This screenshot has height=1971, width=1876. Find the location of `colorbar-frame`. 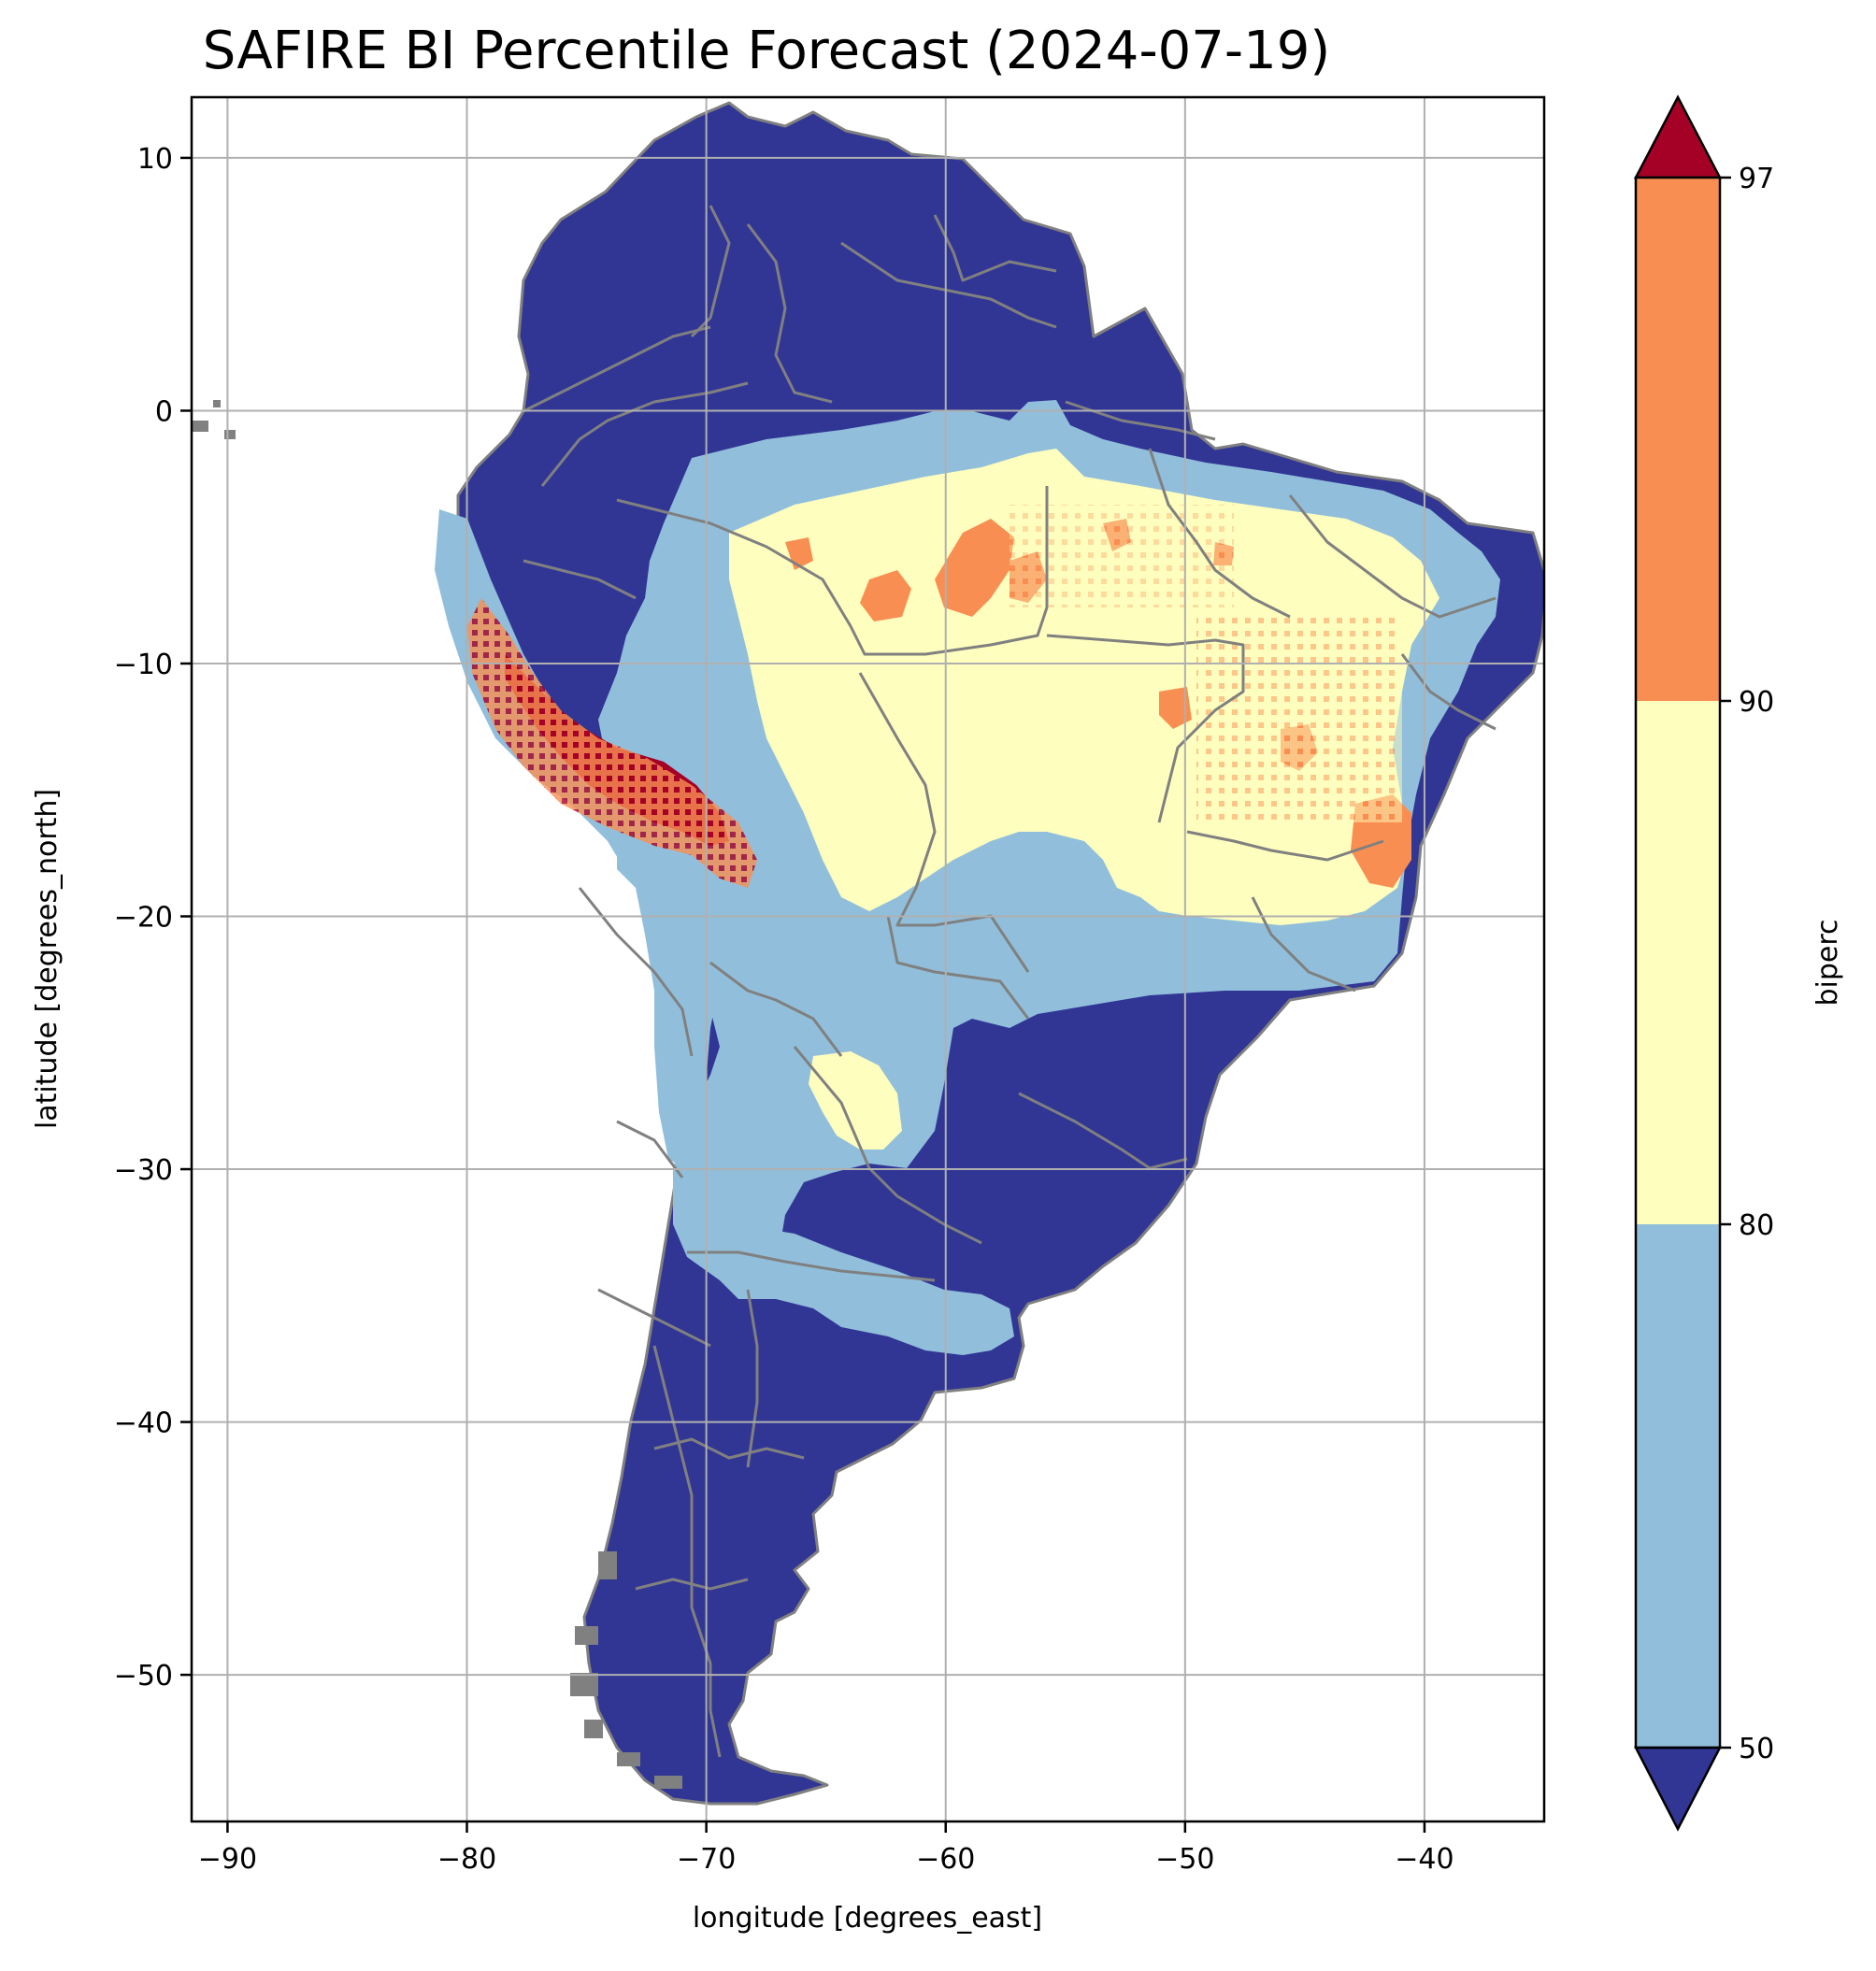

colorbar-frame is located at coordinates (1678, 963).